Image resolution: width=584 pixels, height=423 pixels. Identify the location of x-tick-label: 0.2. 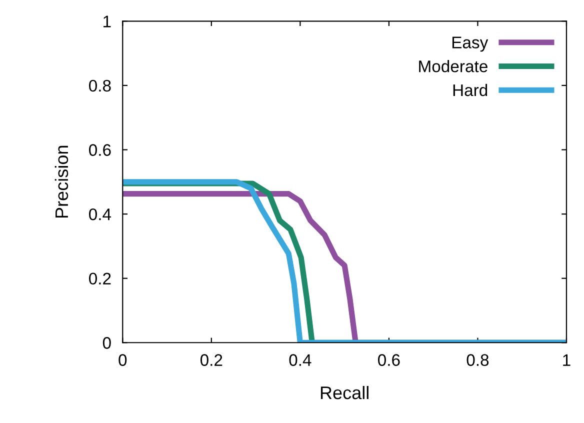
(211, 360).